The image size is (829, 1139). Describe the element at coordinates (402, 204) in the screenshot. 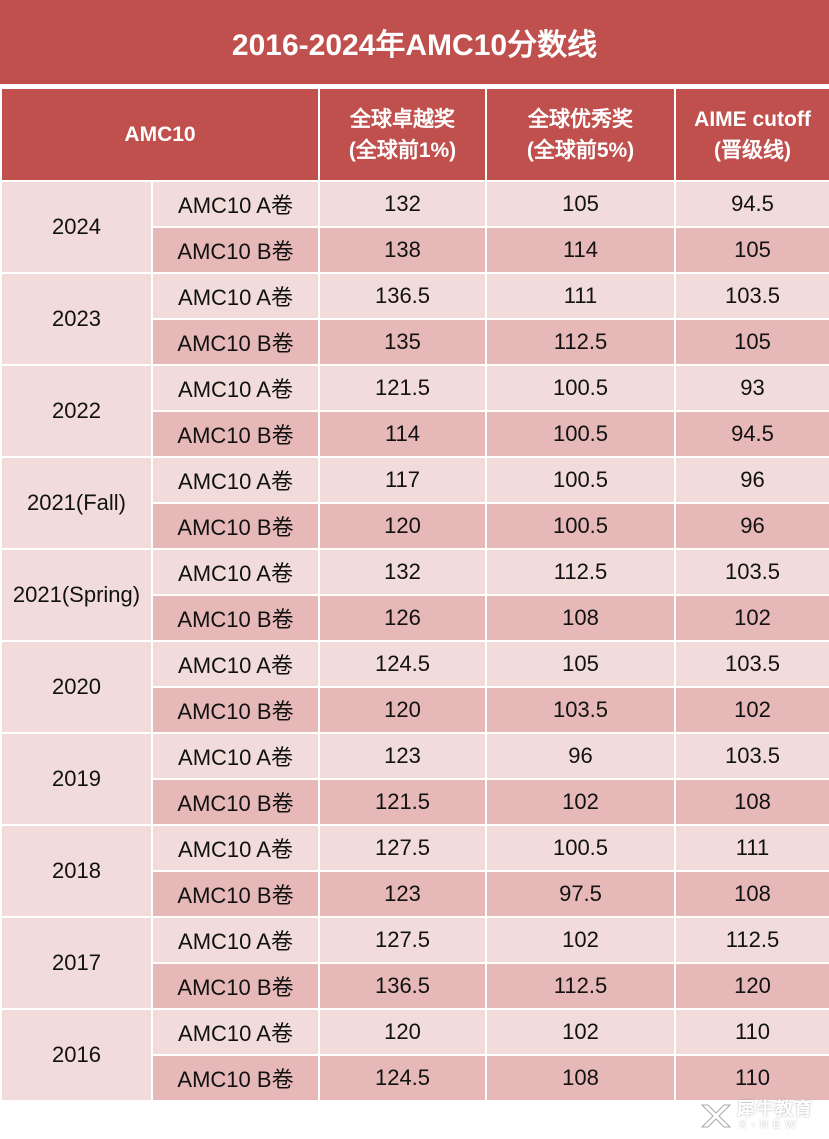

I see `top1-score-cell: 132` at that location.